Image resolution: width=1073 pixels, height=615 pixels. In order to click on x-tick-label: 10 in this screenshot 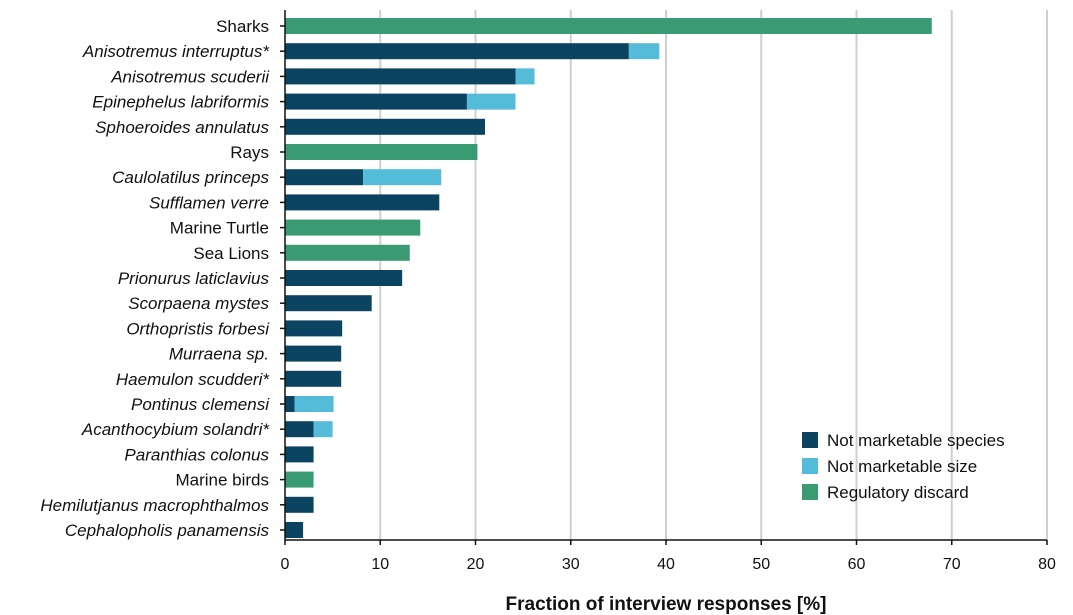, I will do `click(380, 564)`.